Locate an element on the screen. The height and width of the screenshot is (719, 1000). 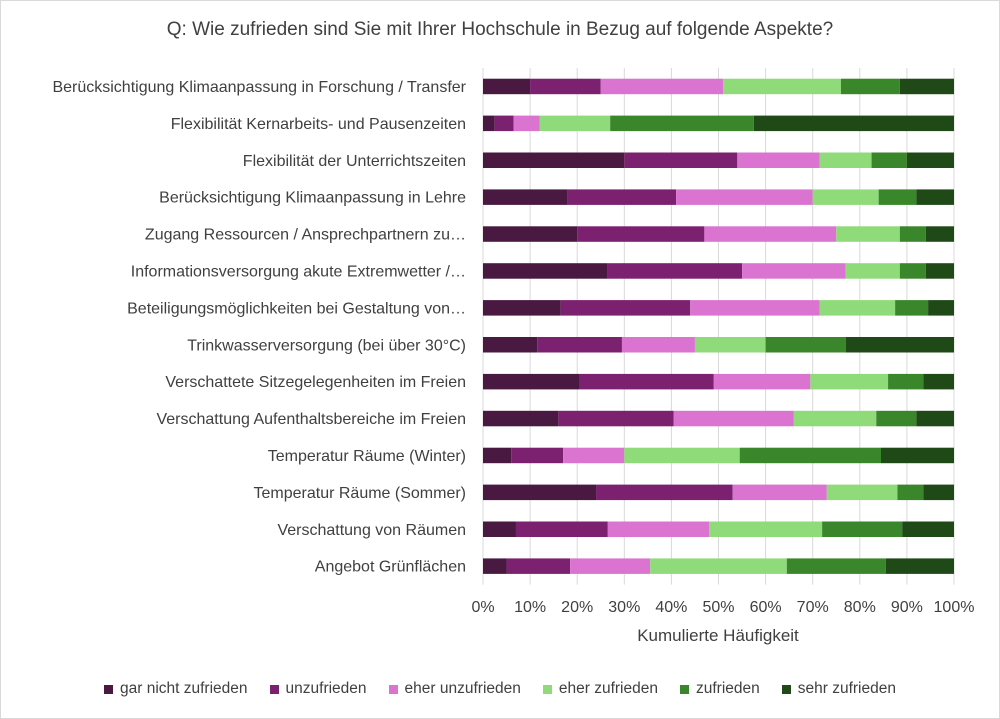
category-label: Temperatur Räume (Sommer) is located at coordinates (360, 493).